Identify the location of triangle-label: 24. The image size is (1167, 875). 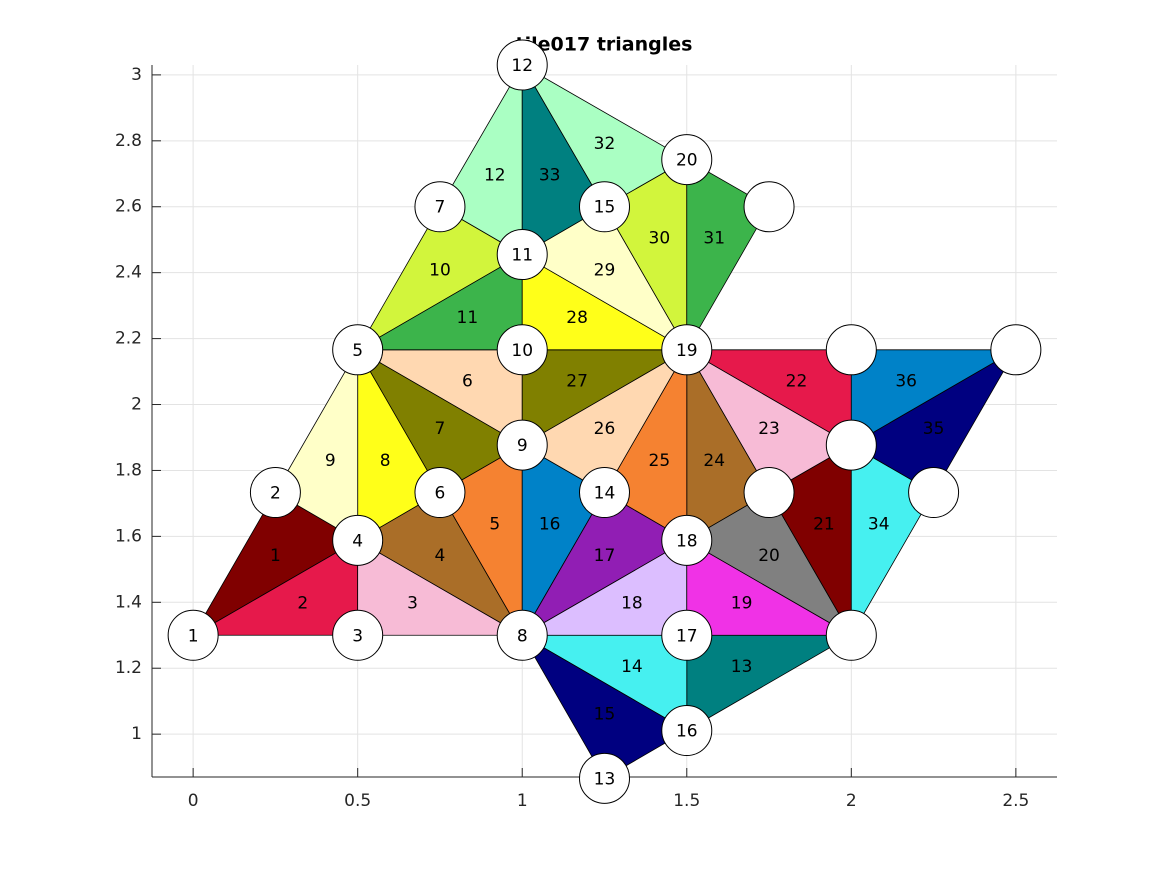
(714, 461).